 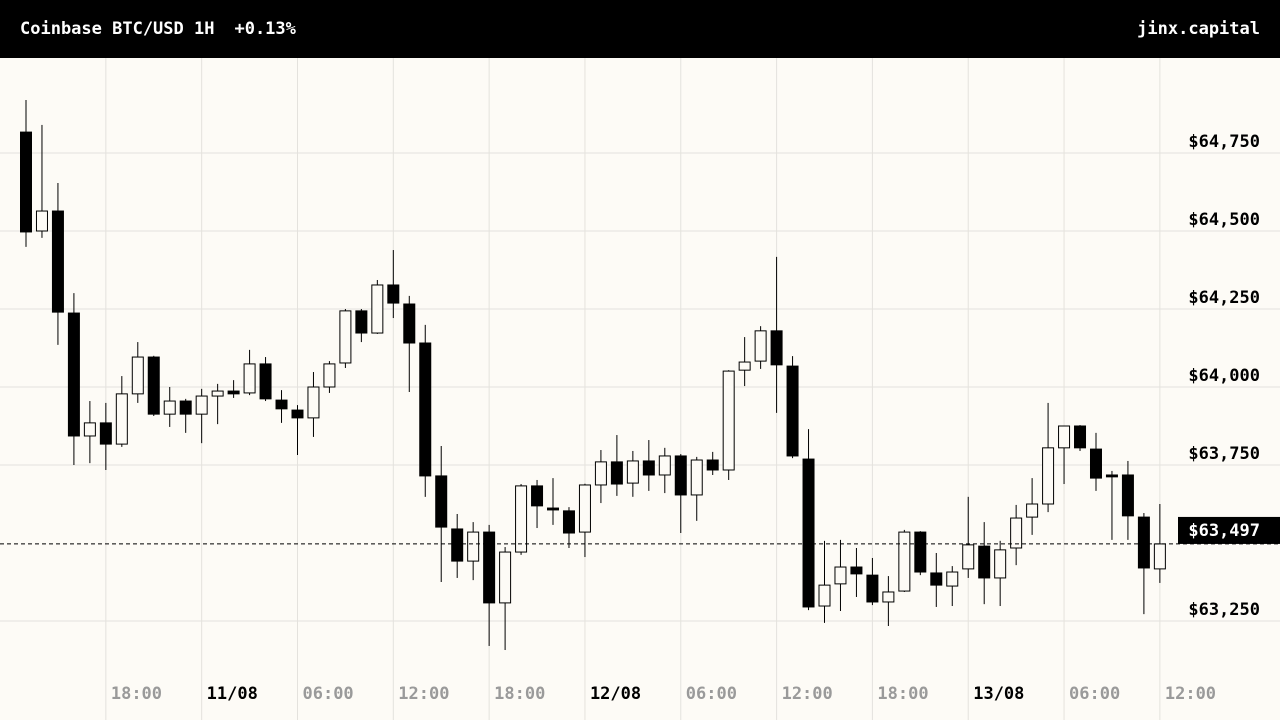 What do you see at coordinates (1224, 220) in the screenshot?
I see `y-tick-label: $64,500` at bounding box center [1224, 220].